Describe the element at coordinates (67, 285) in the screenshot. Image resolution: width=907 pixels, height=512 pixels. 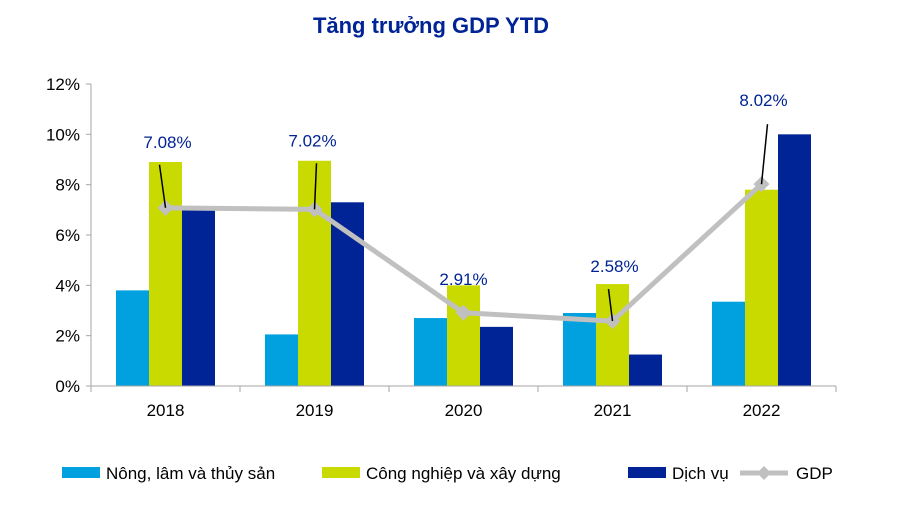
I see `y-tick-label: 4%` at that location.